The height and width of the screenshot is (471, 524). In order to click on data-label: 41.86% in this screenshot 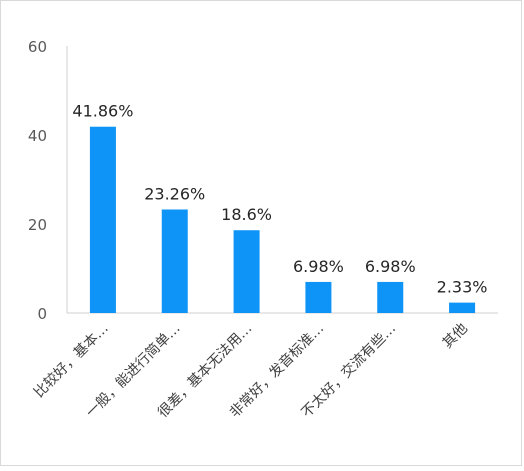, I will do `click(102, 111)`.